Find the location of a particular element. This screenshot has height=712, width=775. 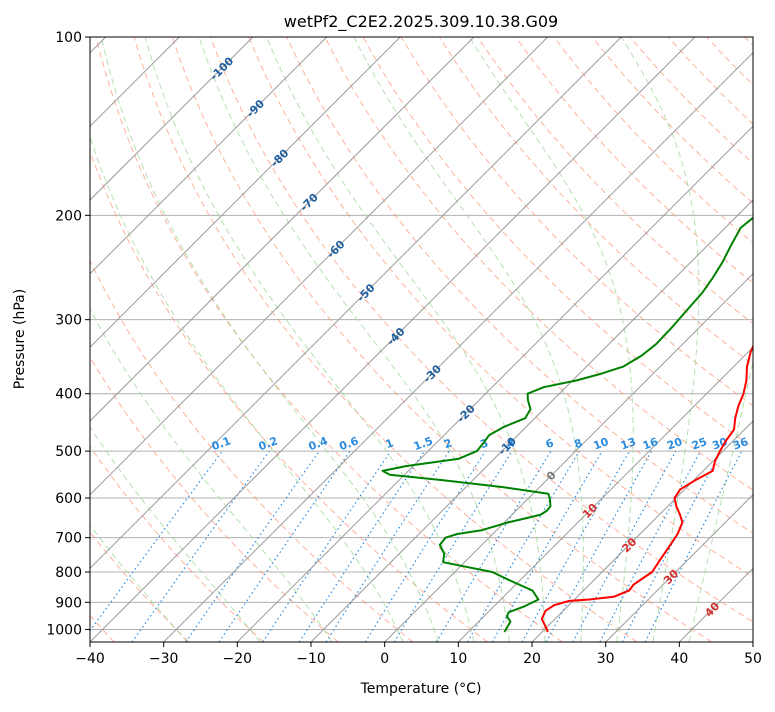

y-tick-label: 500 is located at coordinates (68, 452).